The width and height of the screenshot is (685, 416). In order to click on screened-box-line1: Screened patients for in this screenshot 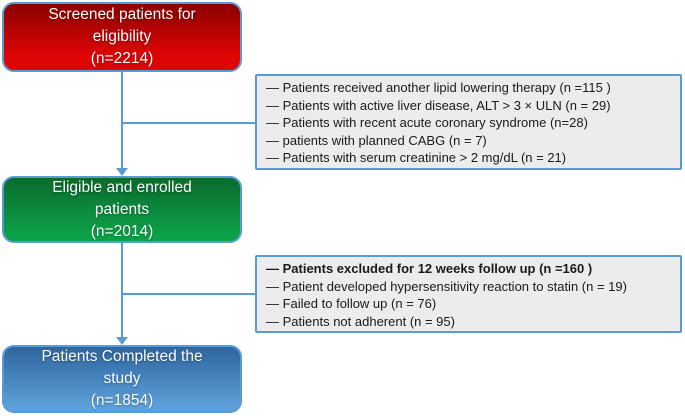, I will do `click(122, 14)`.